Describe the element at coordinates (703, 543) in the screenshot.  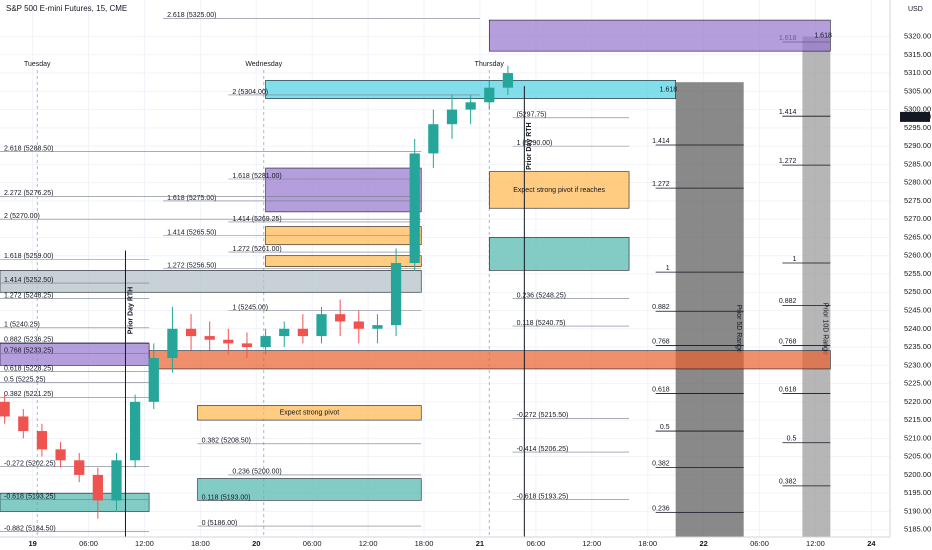
I see `x-tick-label: 22` at that location.